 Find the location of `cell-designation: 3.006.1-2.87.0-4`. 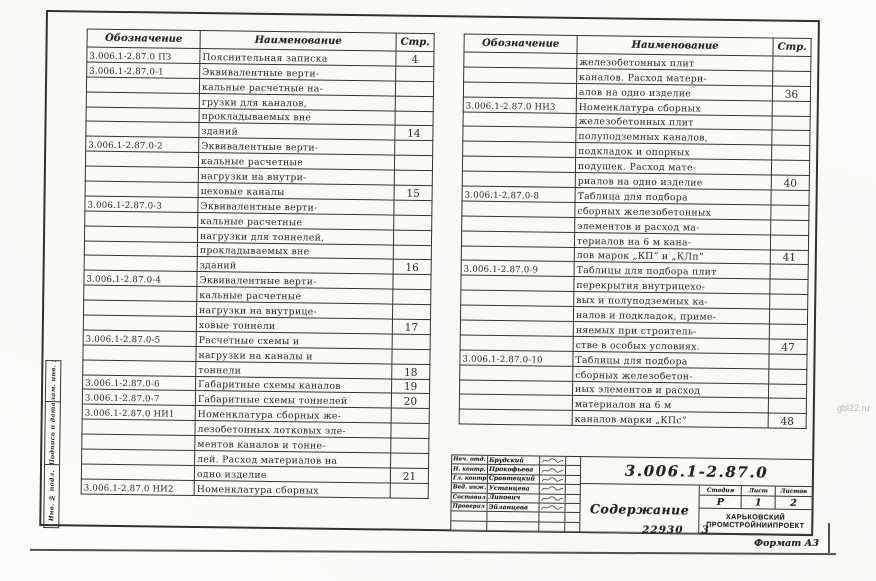

cell-designation: 3.006.1-2.87.0-4 is located at coordinates (140, 278).